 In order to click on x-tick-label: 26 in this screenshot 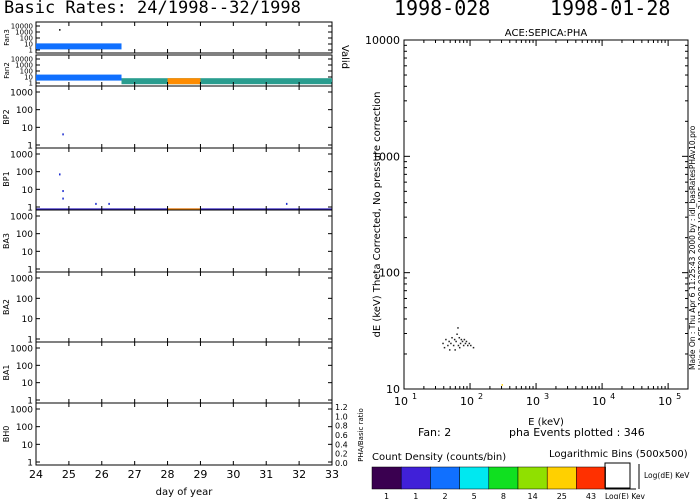, I will do `click(102, 474)`.